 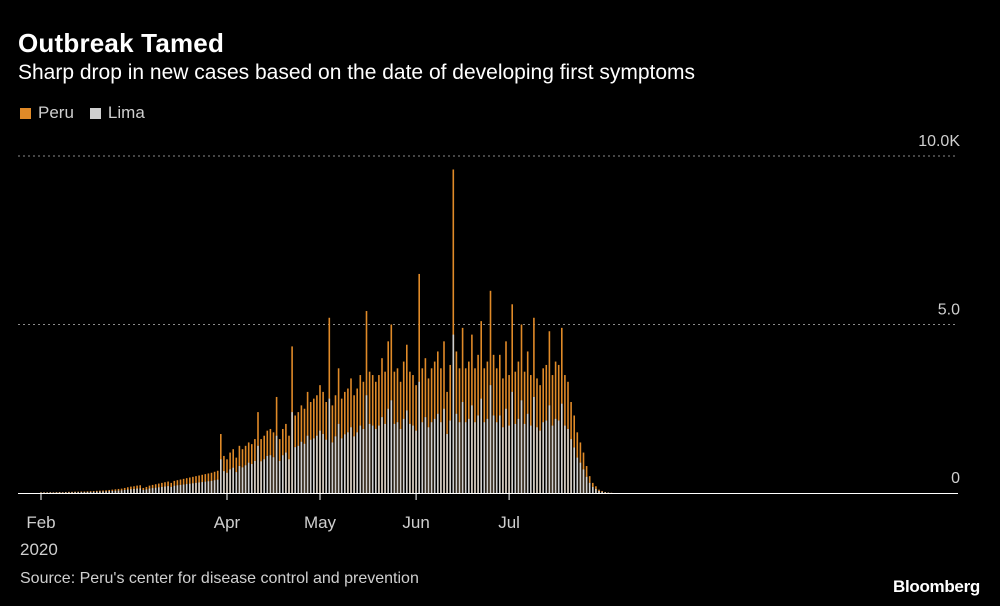 What do you see at coordinates (40, 522) in the screenshot?
I see `x-tick-label: Feb` at bounding box center [40, 522].